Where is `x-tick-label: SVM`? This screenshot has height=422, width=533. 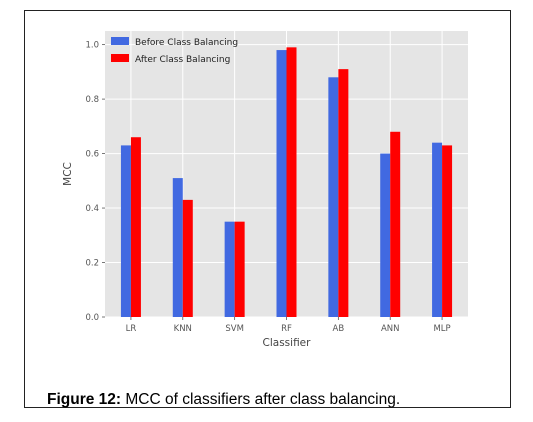
x-tick-label: SVM is located at coordinates (234, 329).